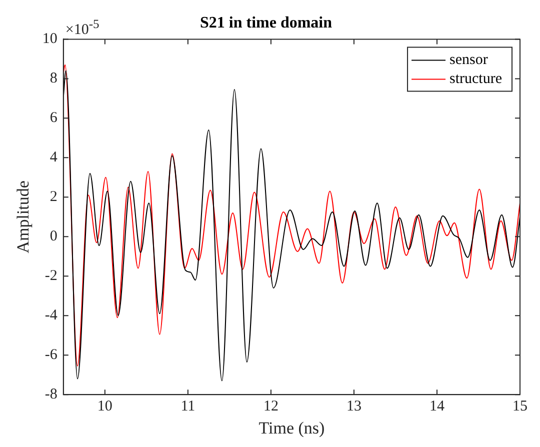 The image size is (540, 447). What do you see at coordinates (266, 23) in the screenshot?
I see `chart-title: S21 in time domain` at bounding box center [266, 23].